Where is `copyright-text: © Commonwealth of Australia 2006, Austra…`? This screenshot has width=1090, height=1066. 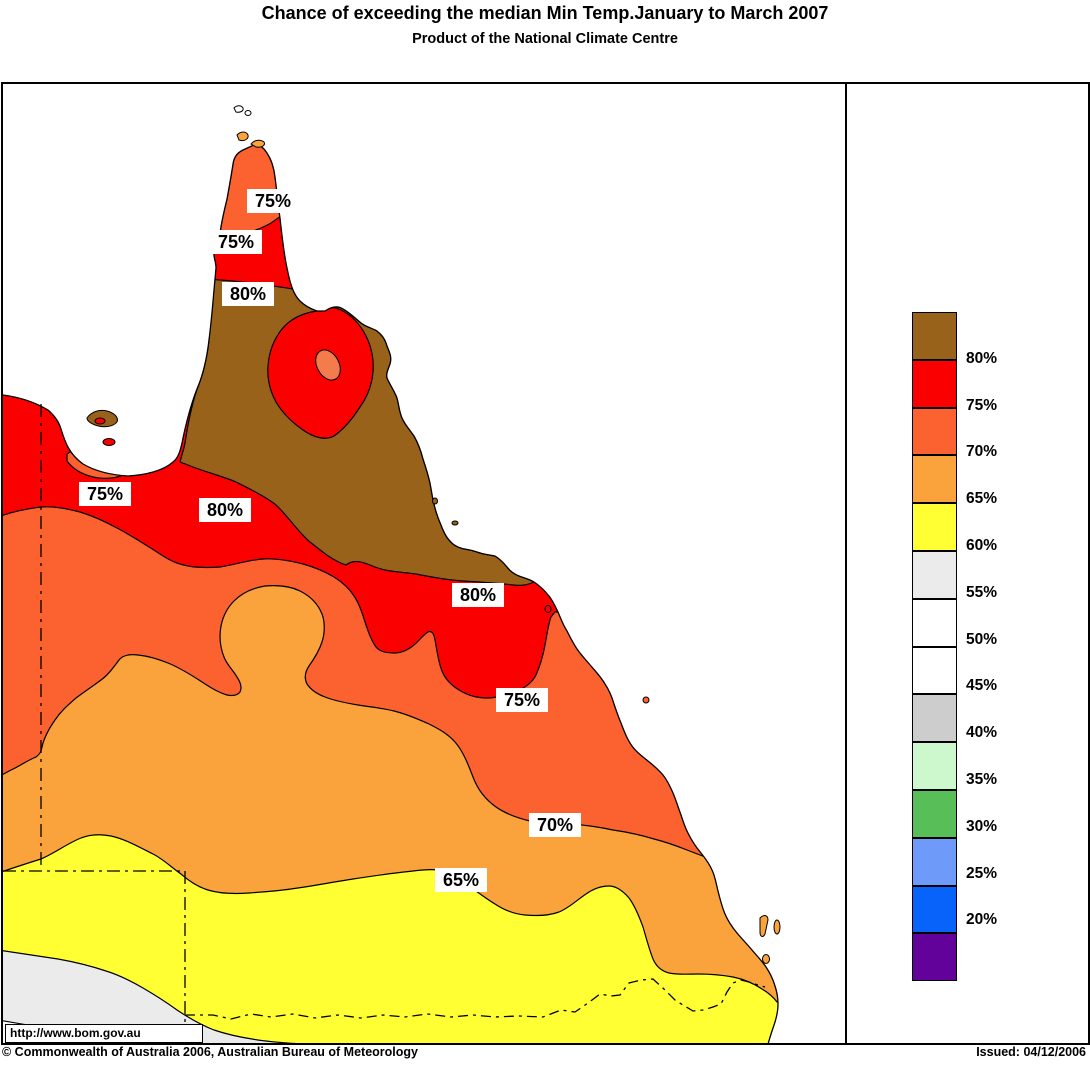
copyright-text: © Commonwealth of Australia 2006, Austra… is located at coordinates (210, 1052).